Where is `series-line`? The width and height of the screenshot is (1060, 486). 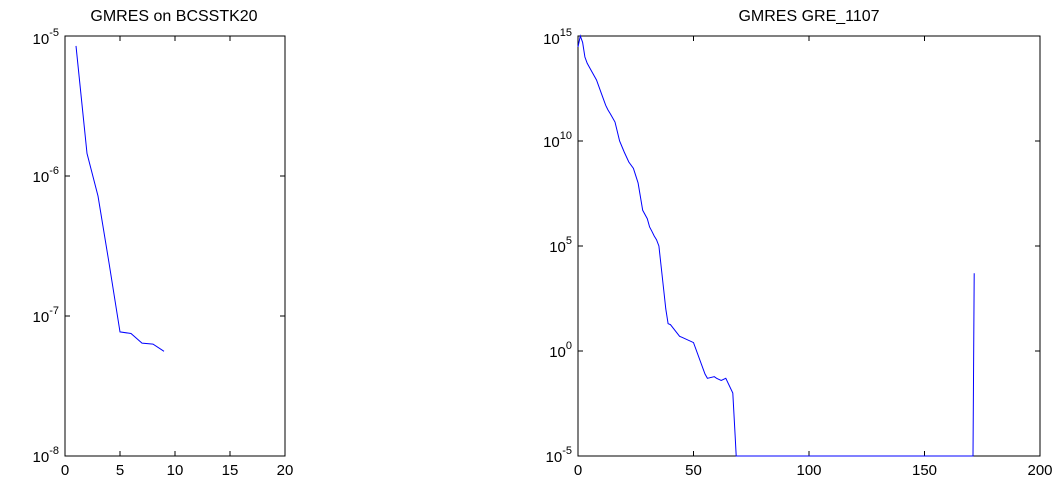
series-line is located at coordinates (120, 198).